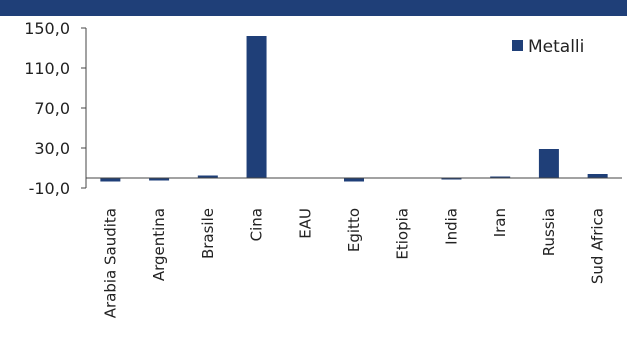 The height and width of the screenshot is (345, 627). What do you see at coordinates (305, 223) in the screenshot?
I see `x-category-label: EAU` at bounding box center [305, 223].